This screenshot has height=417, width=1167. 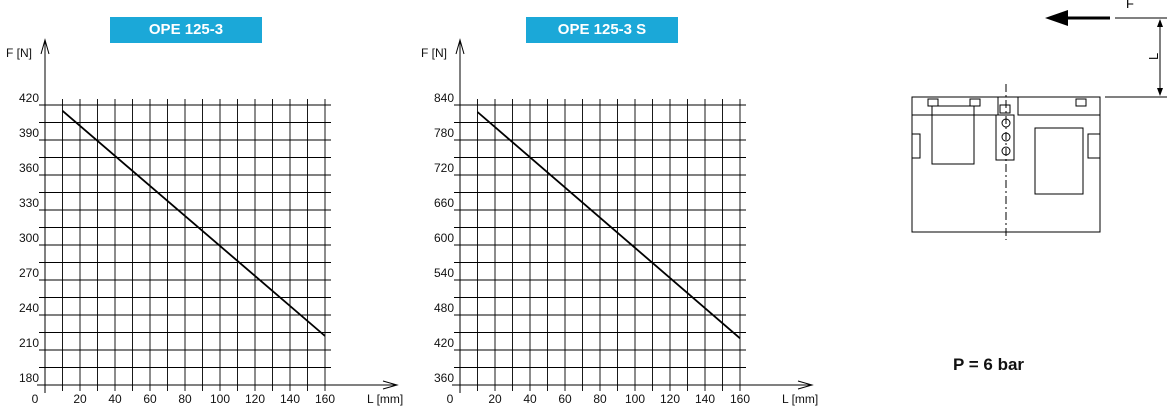 What do you see at coordinates (29, 98) in the screenshot?
I see `chart1-y-tick-label: 420` at bounding box center [29, 98].